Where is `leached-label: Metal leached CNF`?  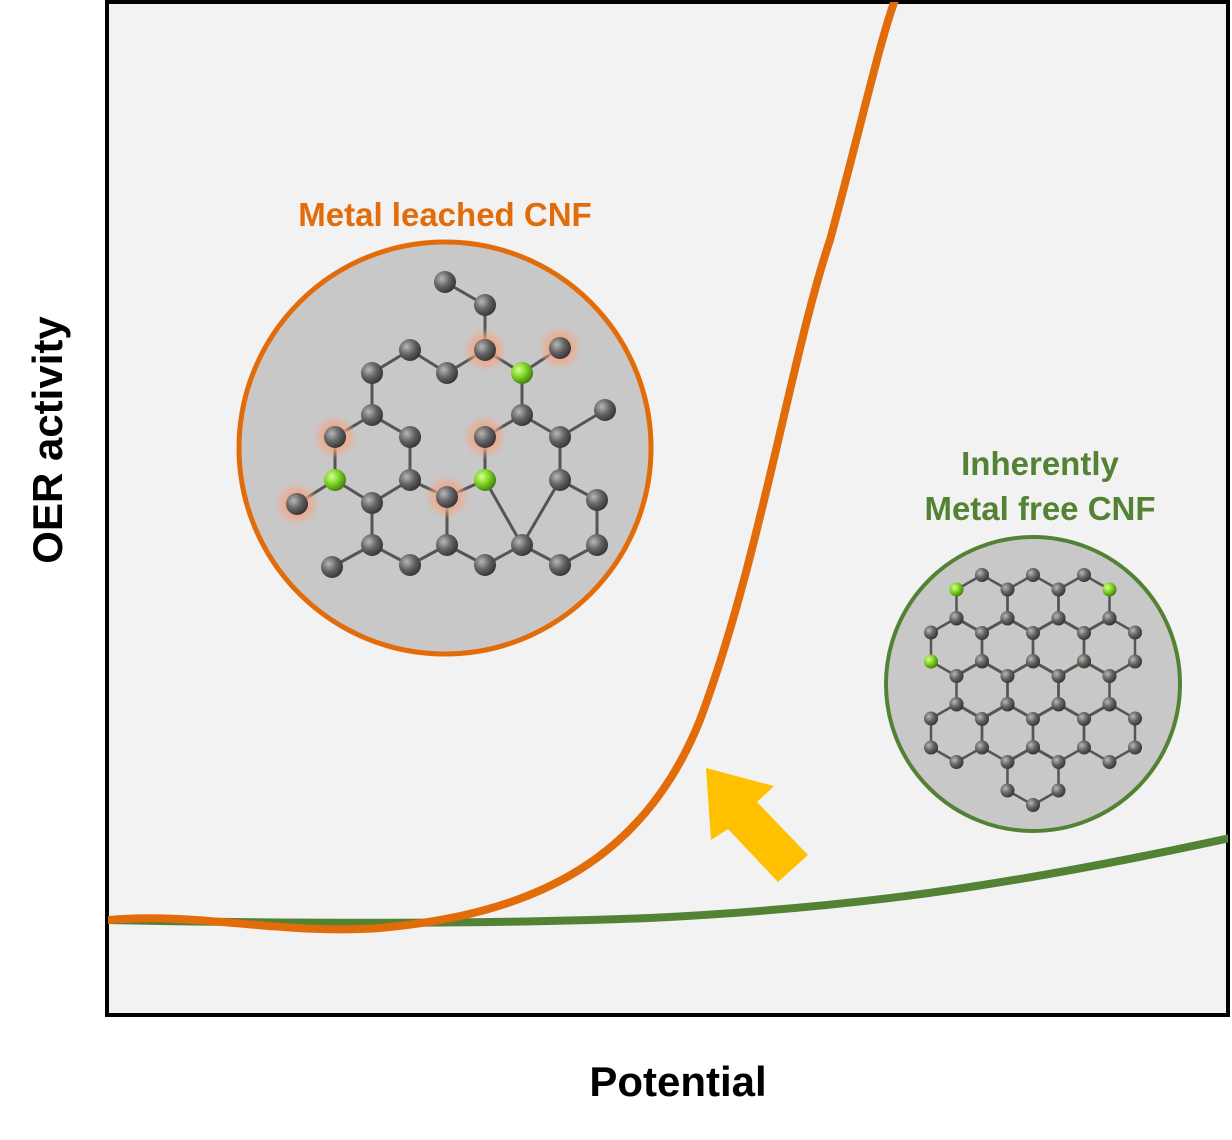 leached-label: Metal leached CNF is located at coordinates (444, 214).